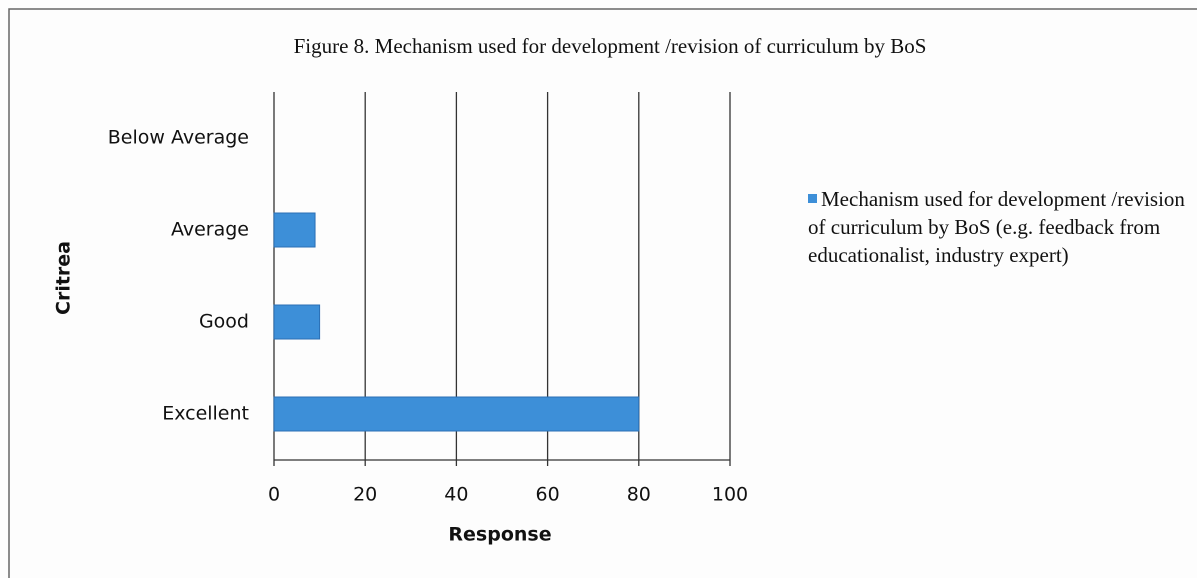 The width and height of the screenshot is (1197, 578). I want to click on y-tick-label: Excellent, so click(205, 414).